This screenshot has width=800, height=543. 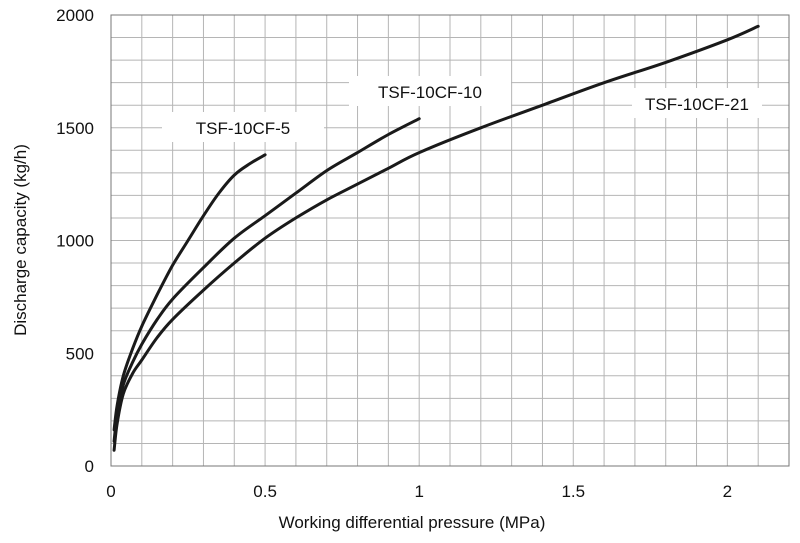 I want to click on x-axis-ticks: 0 0.5 1 1.5 2, so click(x=419, y=491).